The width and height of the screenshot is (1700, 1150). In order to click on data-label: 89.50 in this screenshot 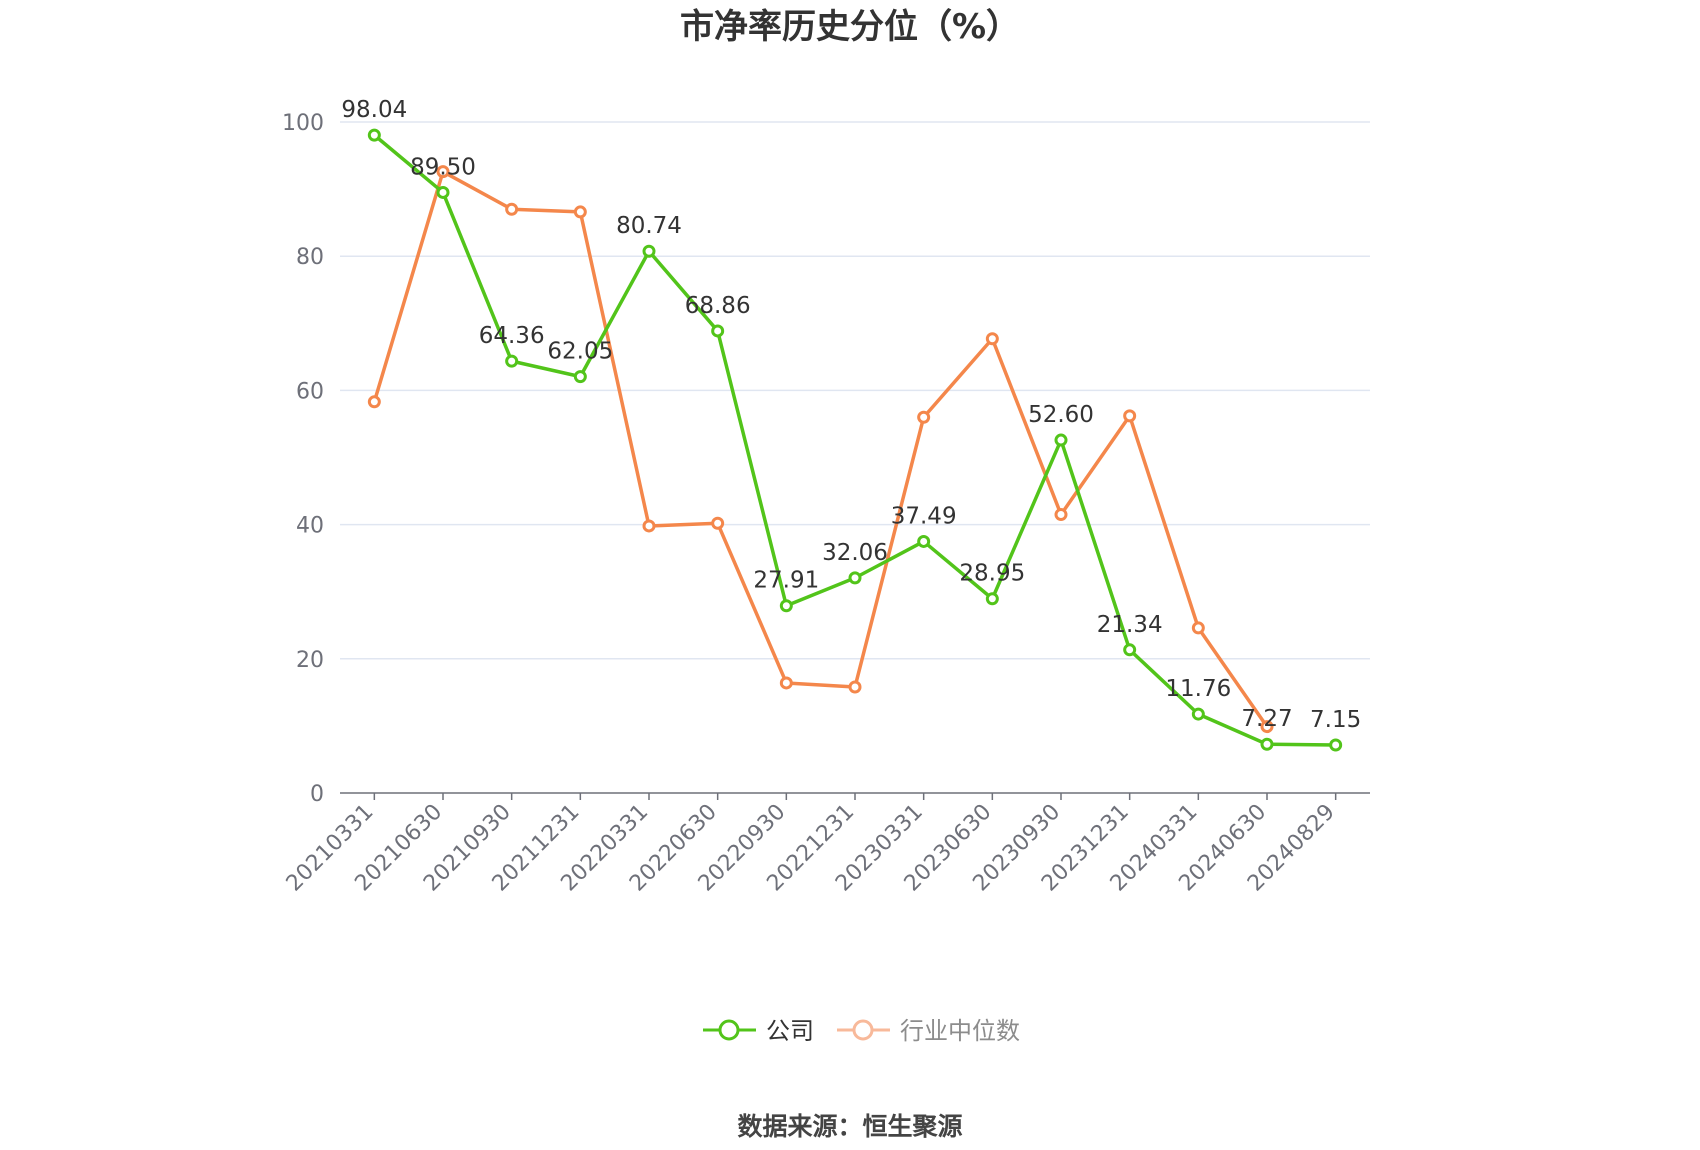, I will do `click(443, 167)`.